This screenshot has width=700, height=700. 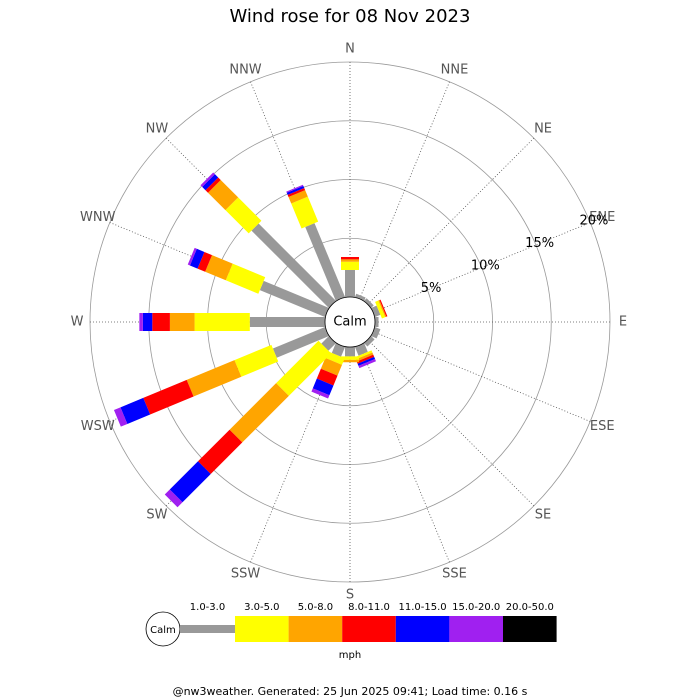 What do you see at coordinates (77, 322) in the screenshot?
I see `direction-label: W` at bounding box center [77, 322].